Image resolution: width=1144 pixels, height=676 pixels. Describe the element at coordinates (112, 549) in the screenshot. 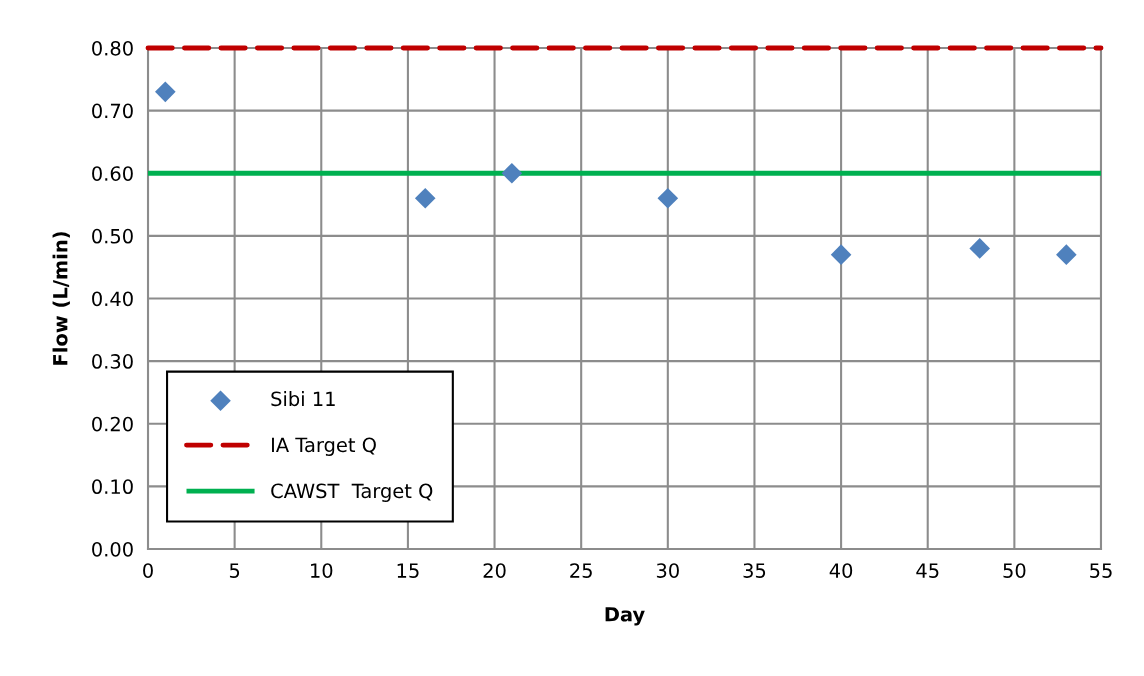

I see `y-tick-label: 0.00` at that location.